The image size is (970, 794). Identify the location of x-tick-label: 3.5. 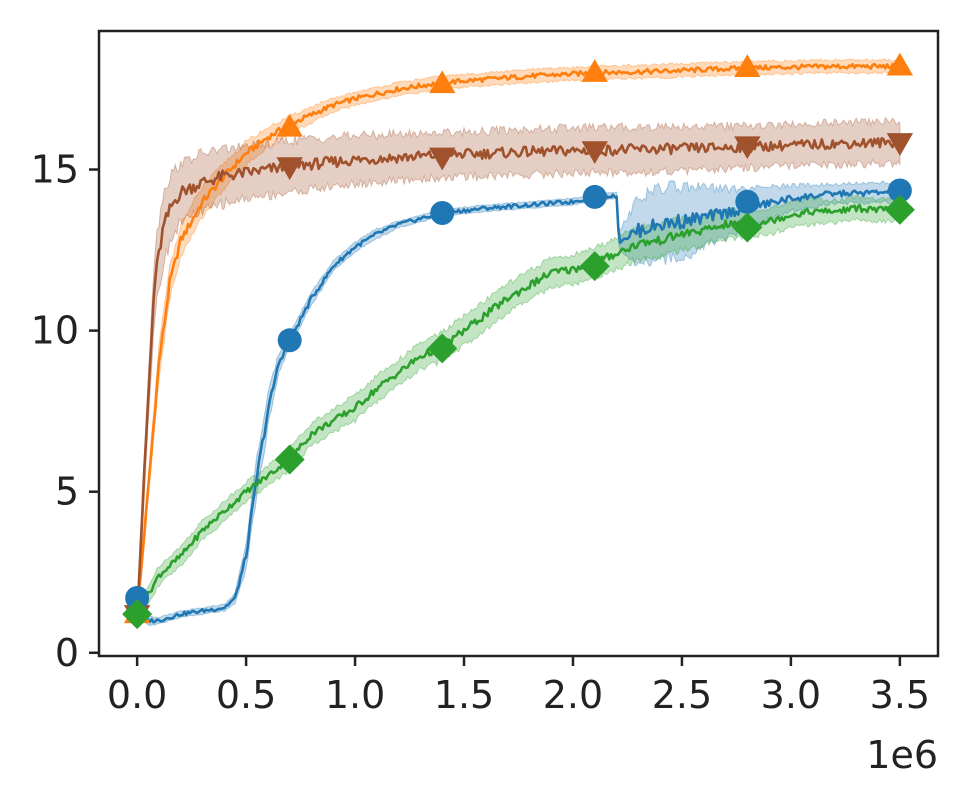
(900, 695).